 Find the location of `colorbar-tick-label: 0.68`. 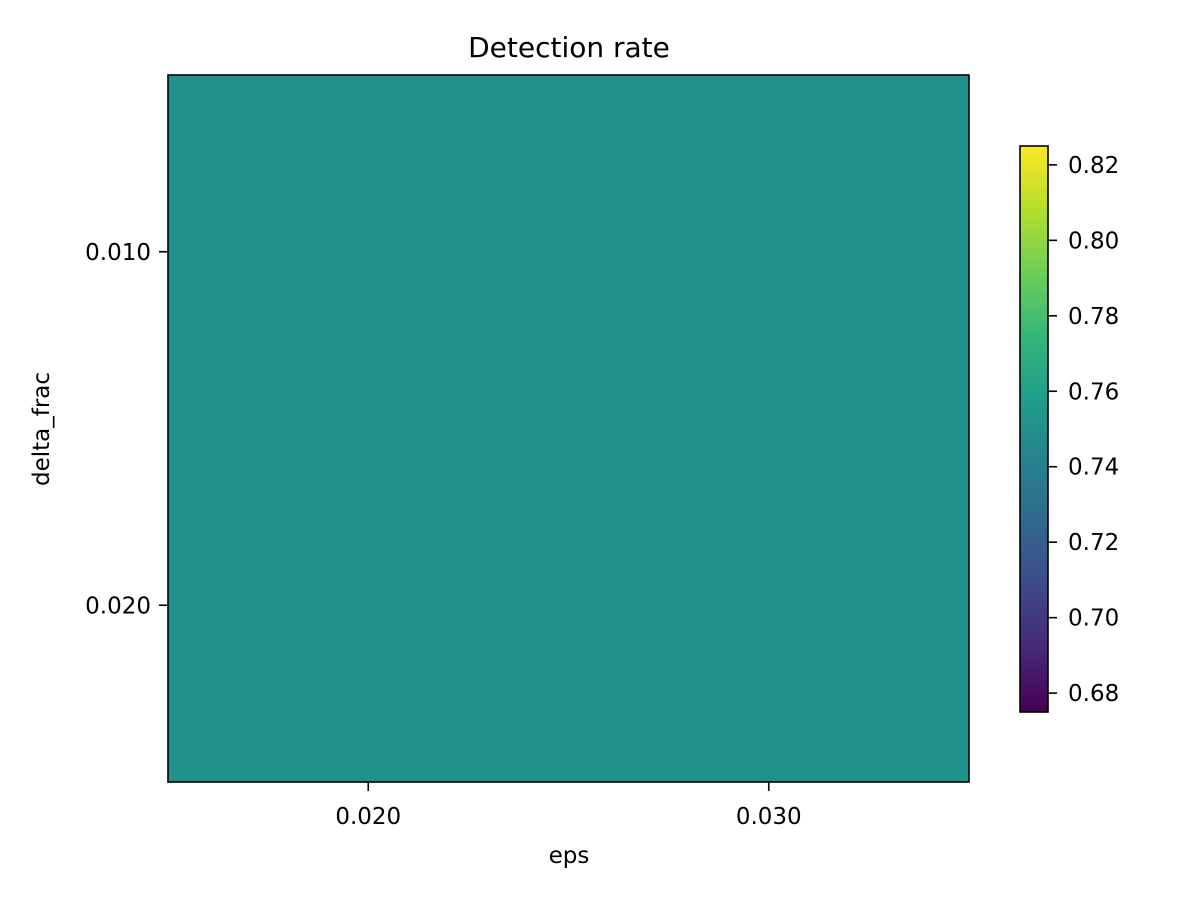

colorbar-tick-label: 0.68 is located at coordinates (1093, 694).